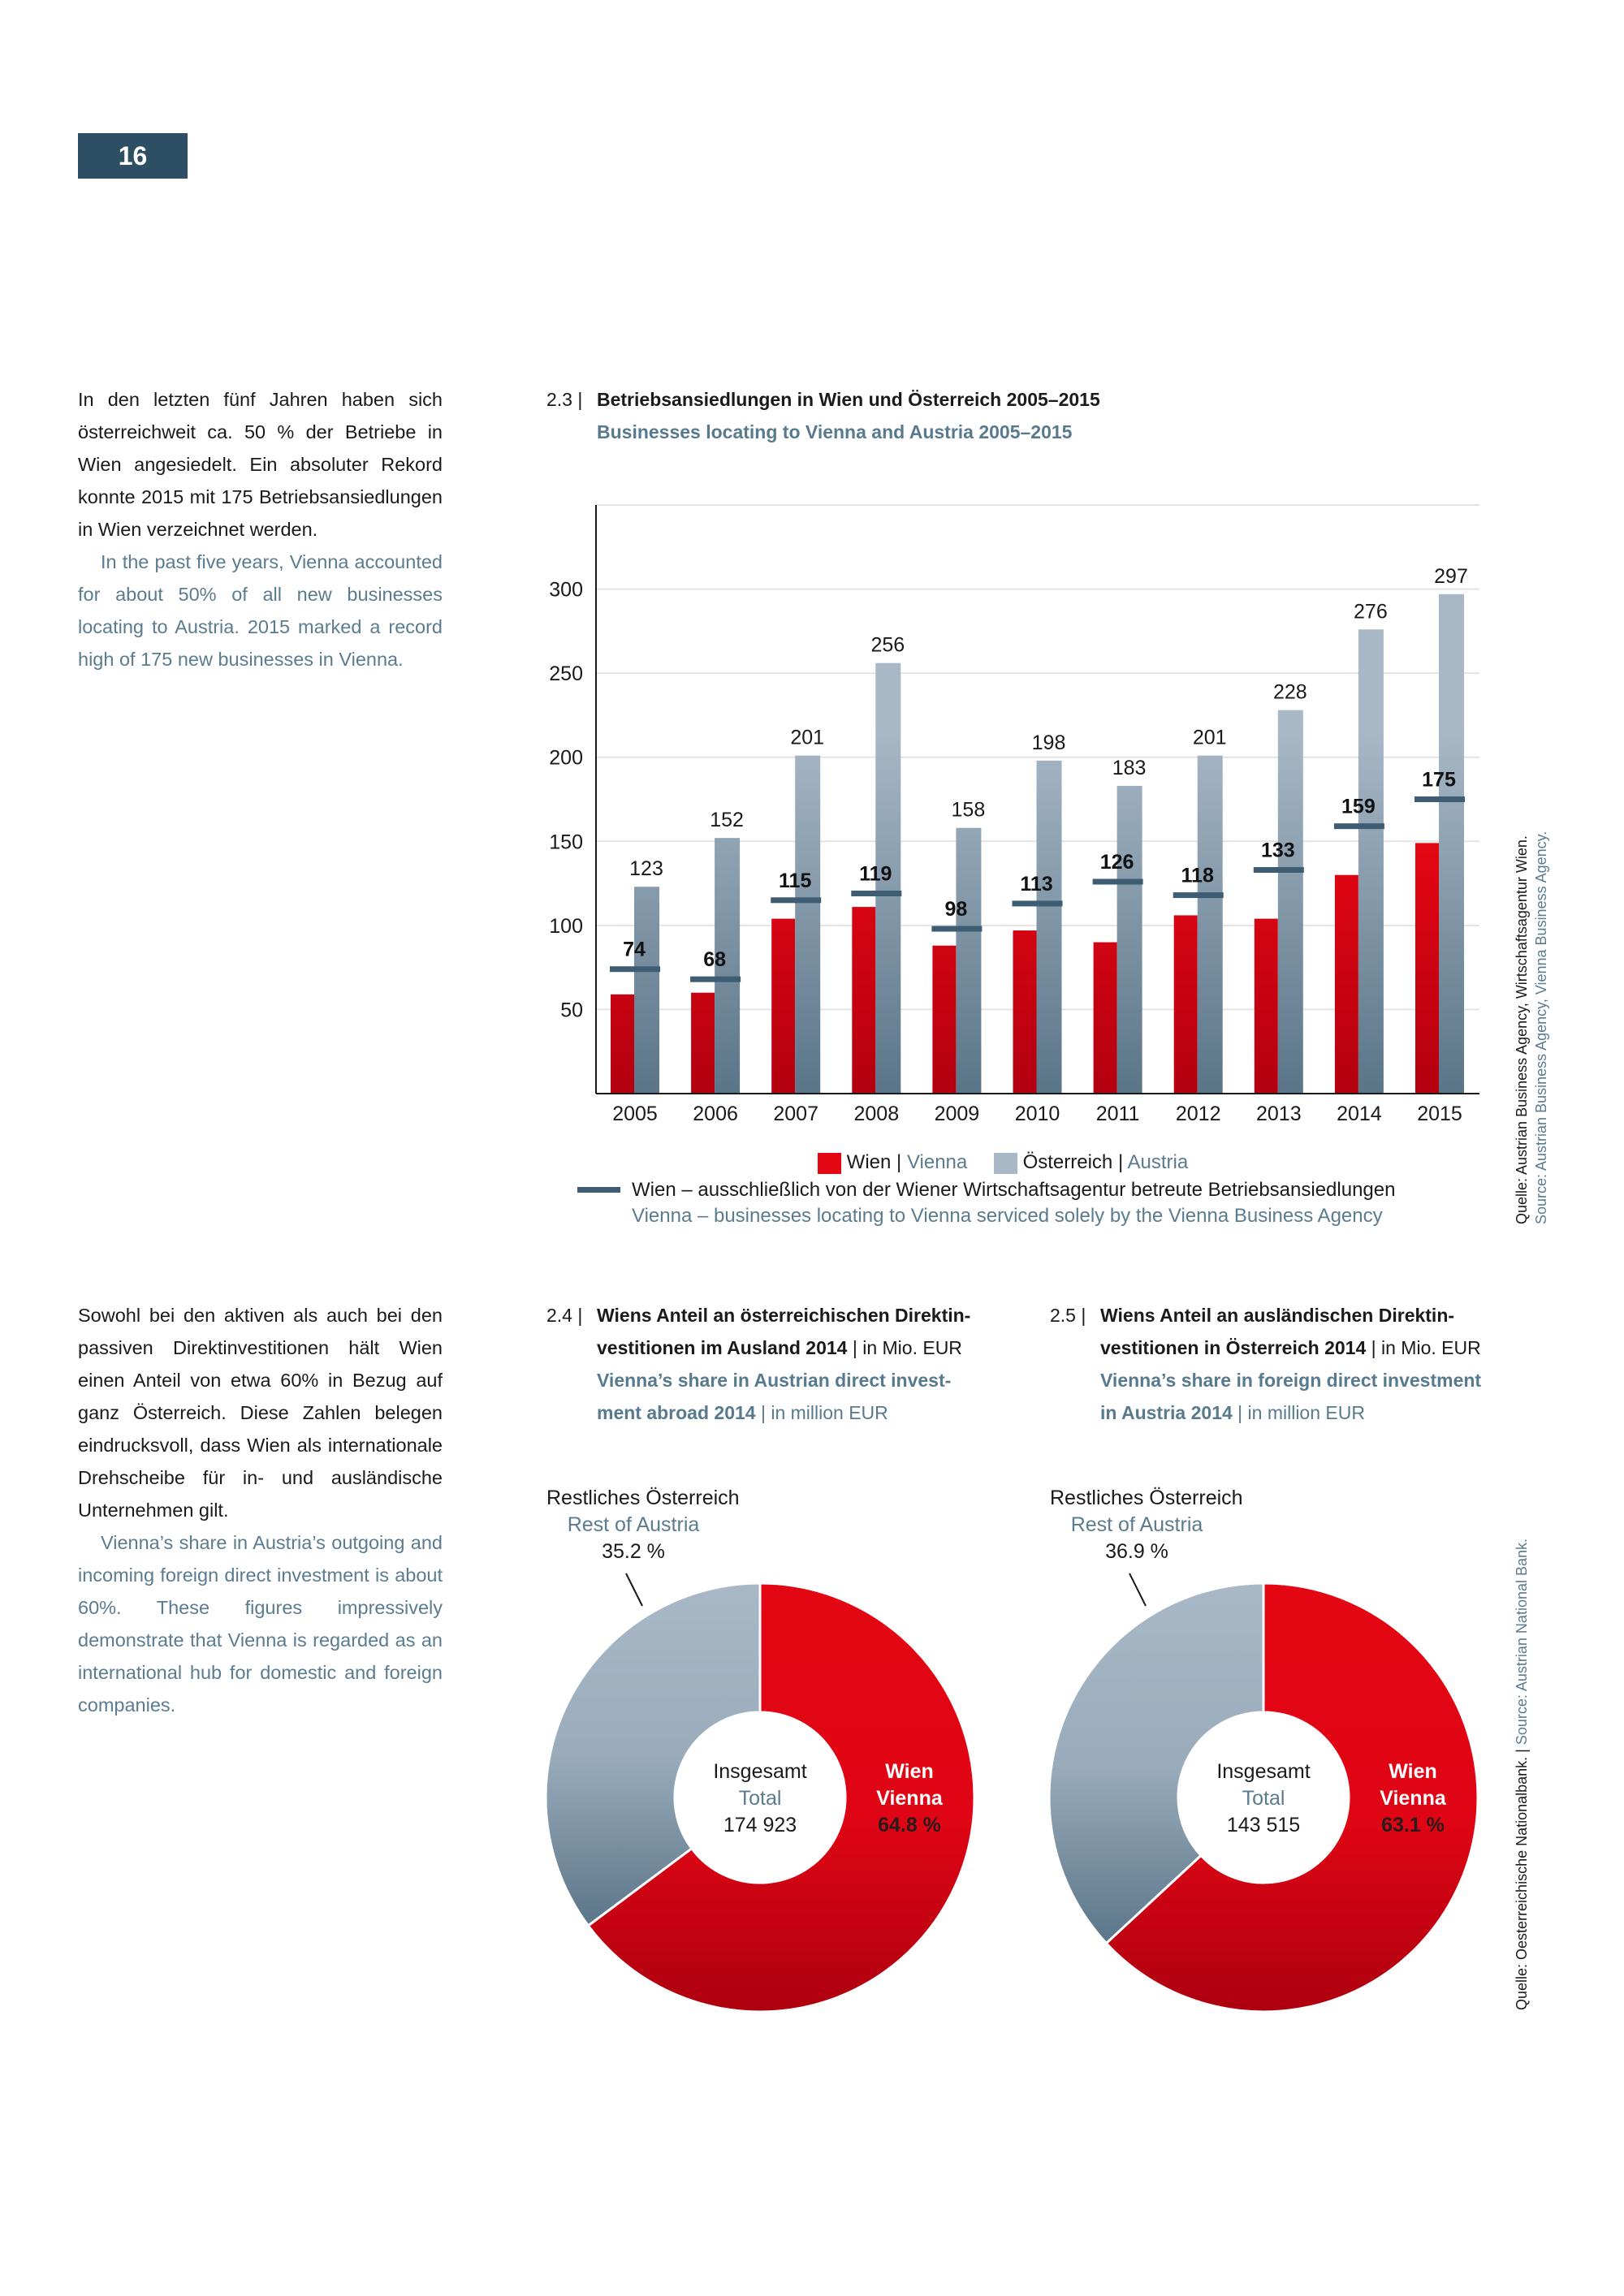  What do you see at coordinates (1166, 1412) in the screenshot?
I see `chart-subtitle-line2: in Austria 2014` at bounding box center [1166, 1412].